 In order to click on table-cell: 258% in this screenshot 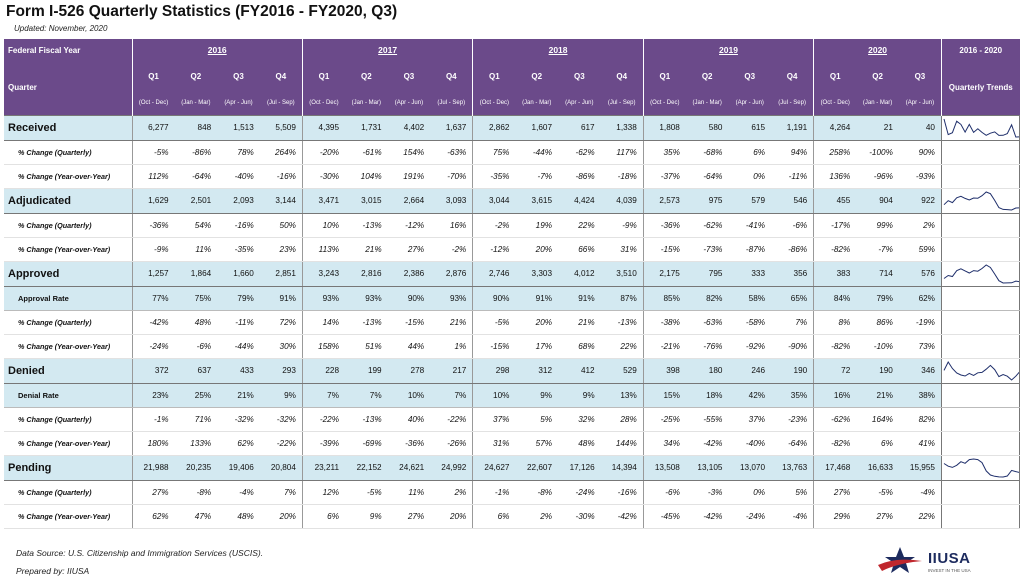, I will do `click(835, 152)`.